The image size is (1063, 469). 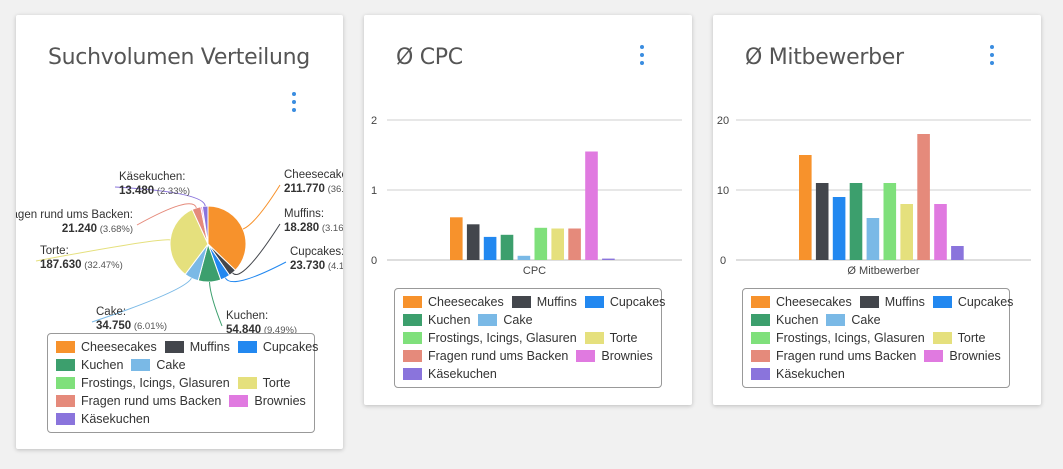 I want to click on pie-label-value: 21.240 (3.68%), so click(x=97, y=229).